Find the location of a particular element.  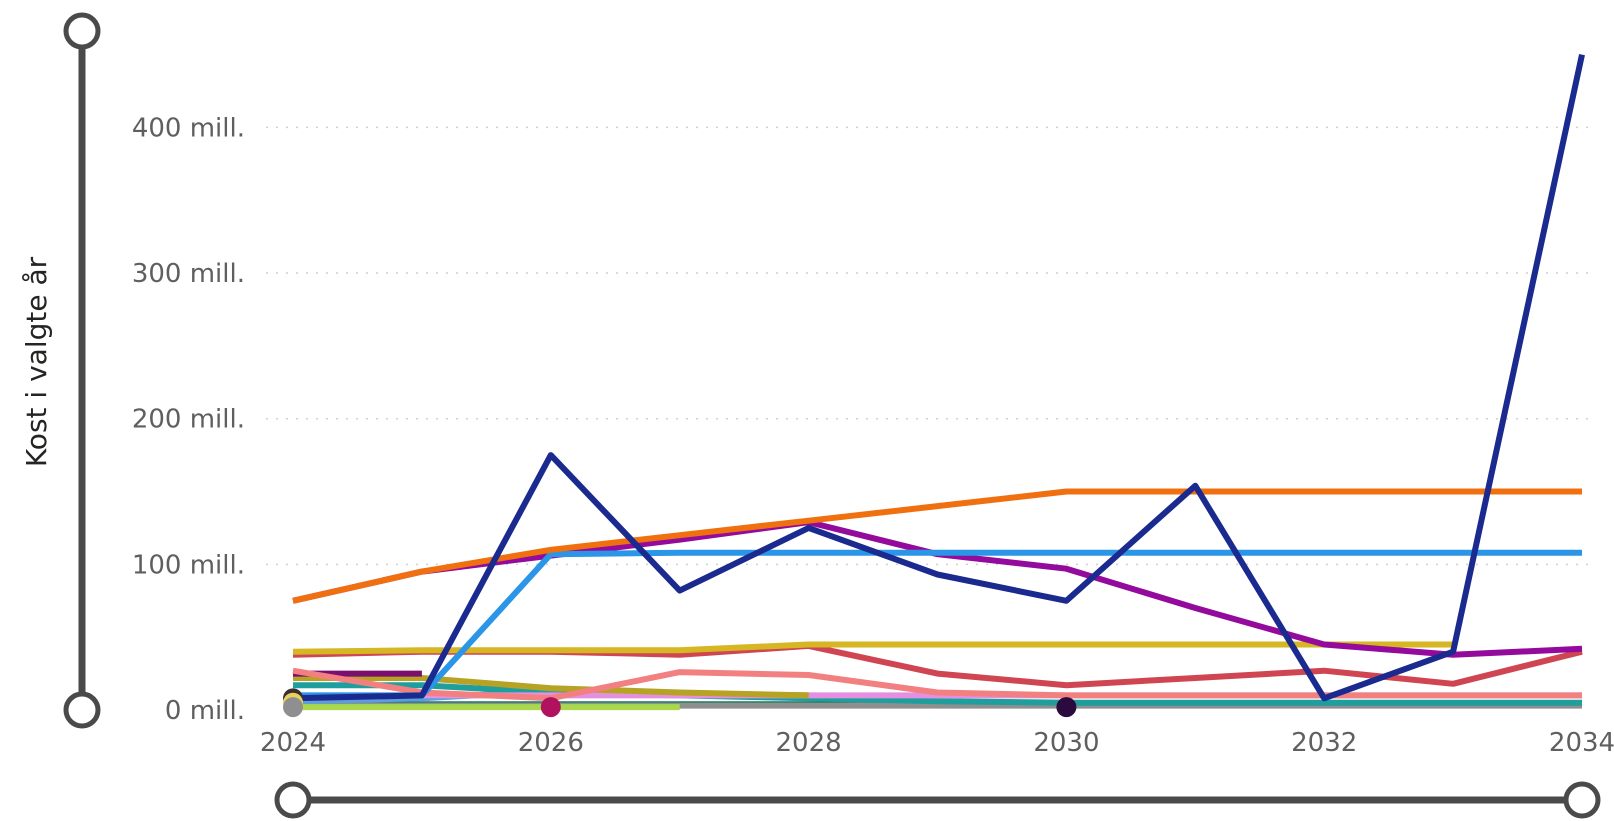

x-tick-label: 2030 is located at coordinates (1066, 743).